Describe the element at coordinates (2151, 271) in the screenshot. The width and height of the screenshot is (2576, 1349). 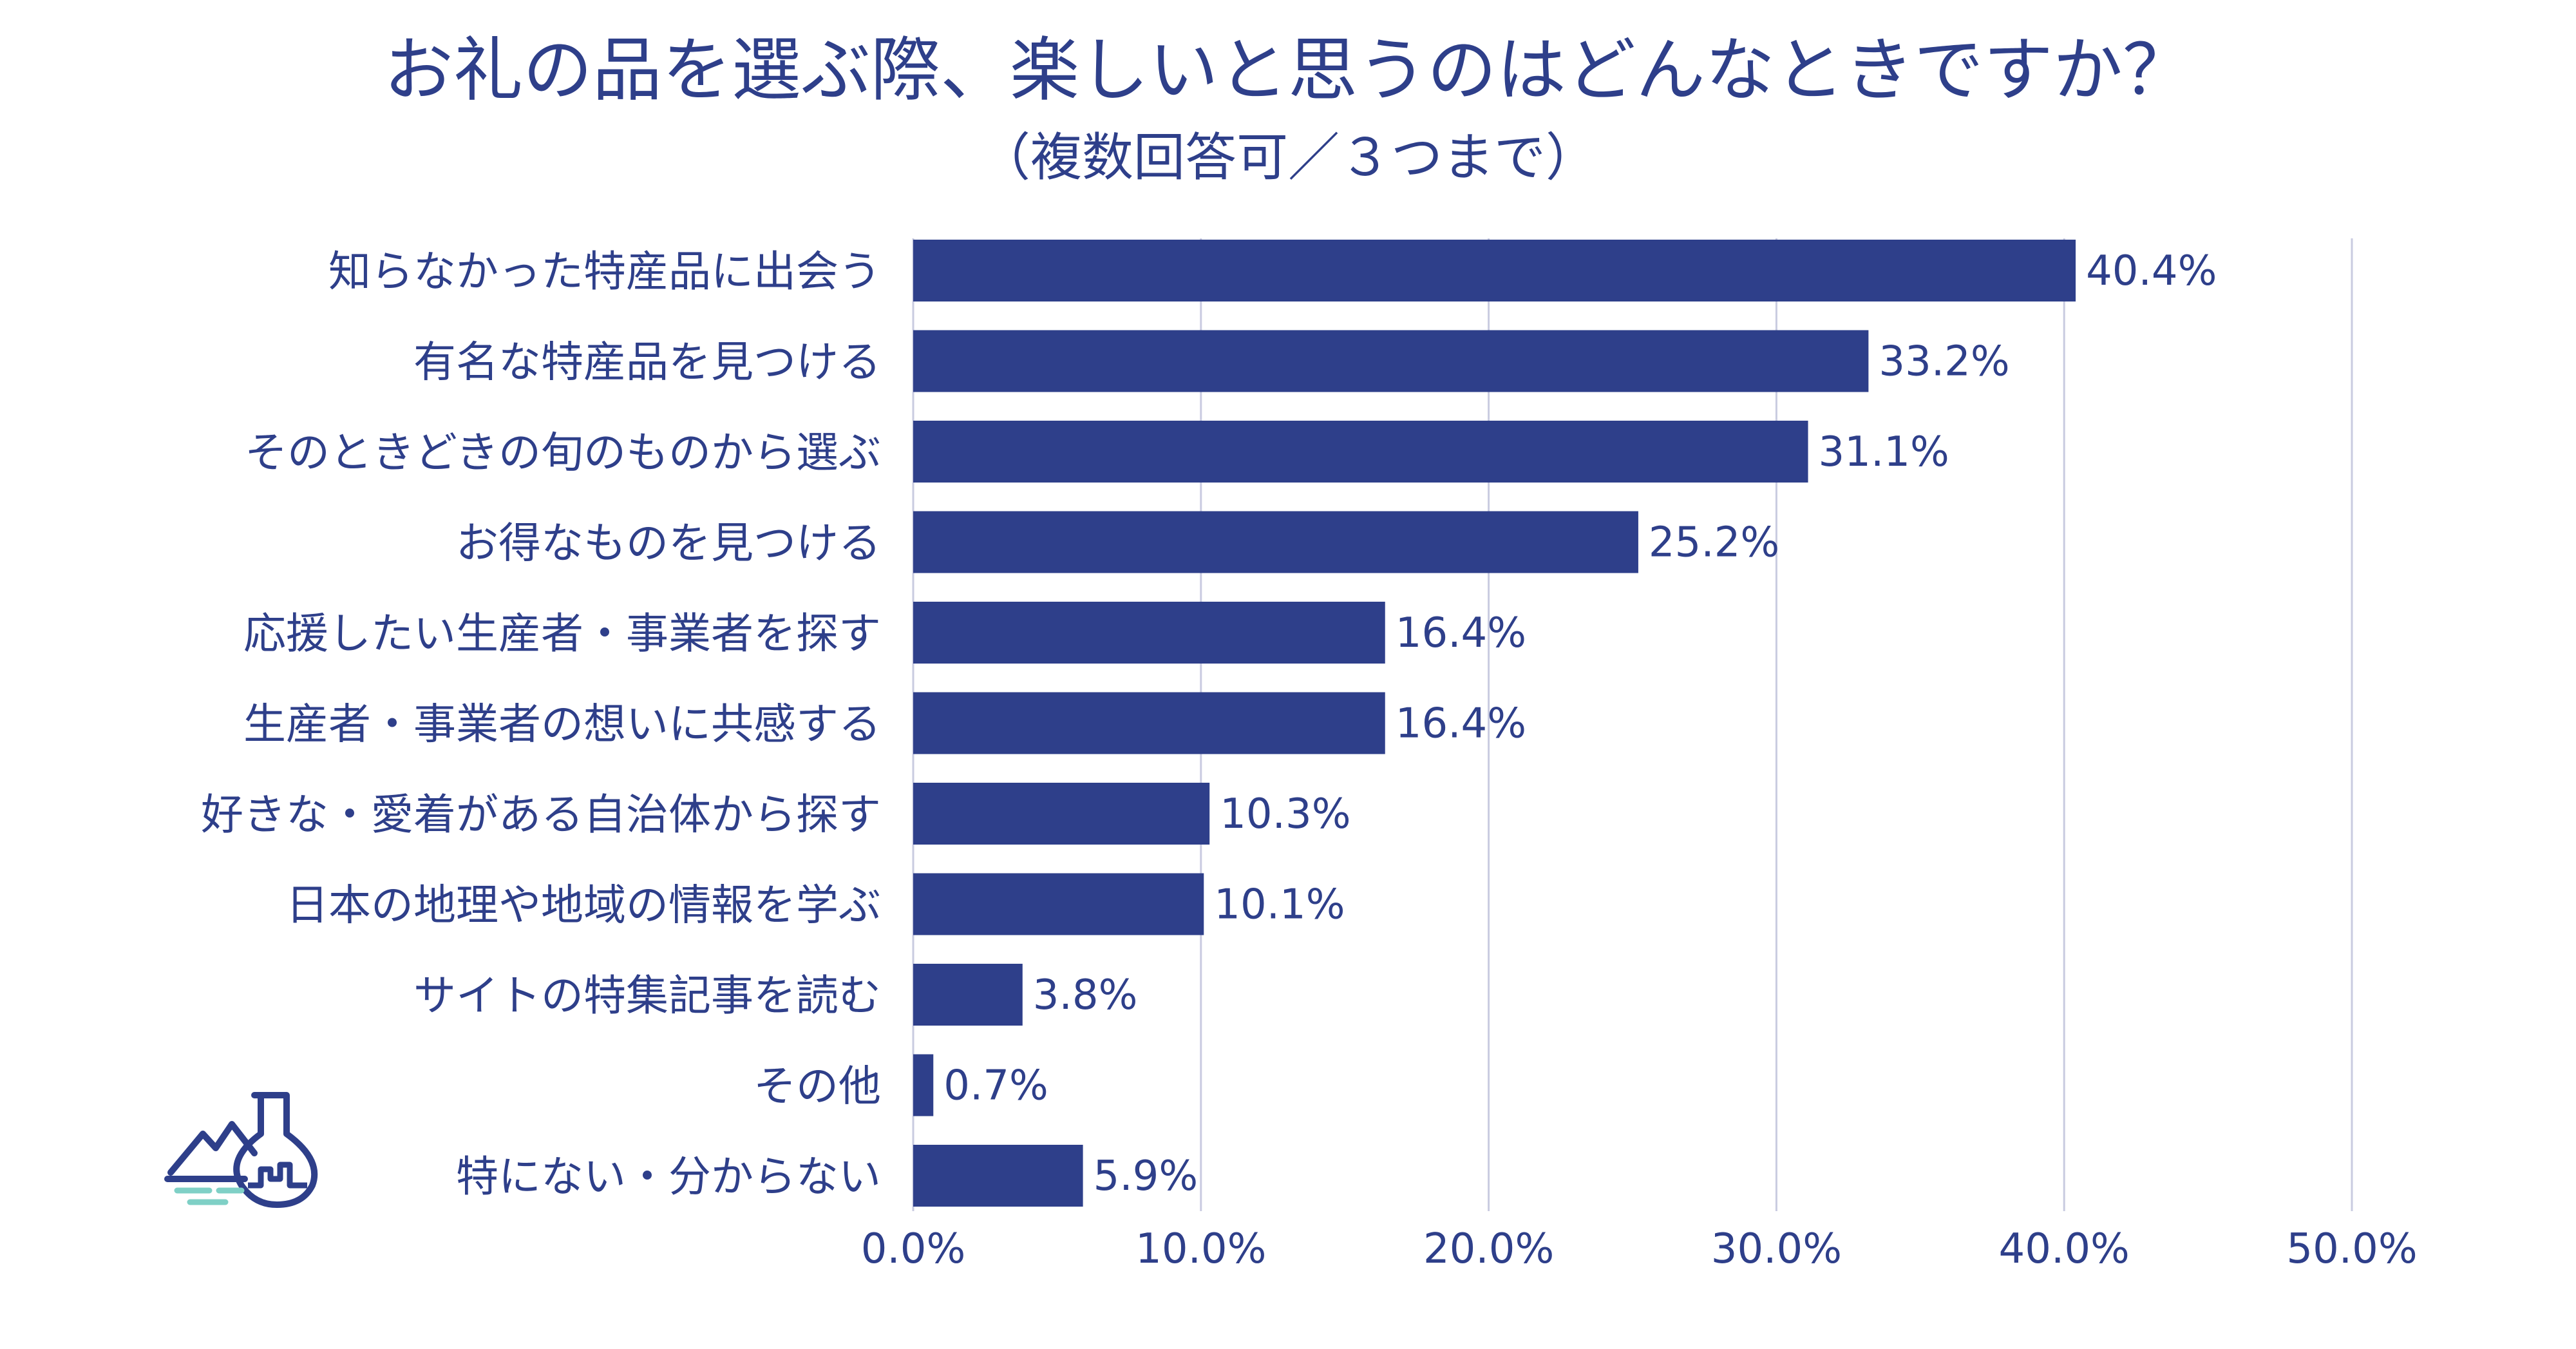
I see `value-label: 40.4%` at that location.